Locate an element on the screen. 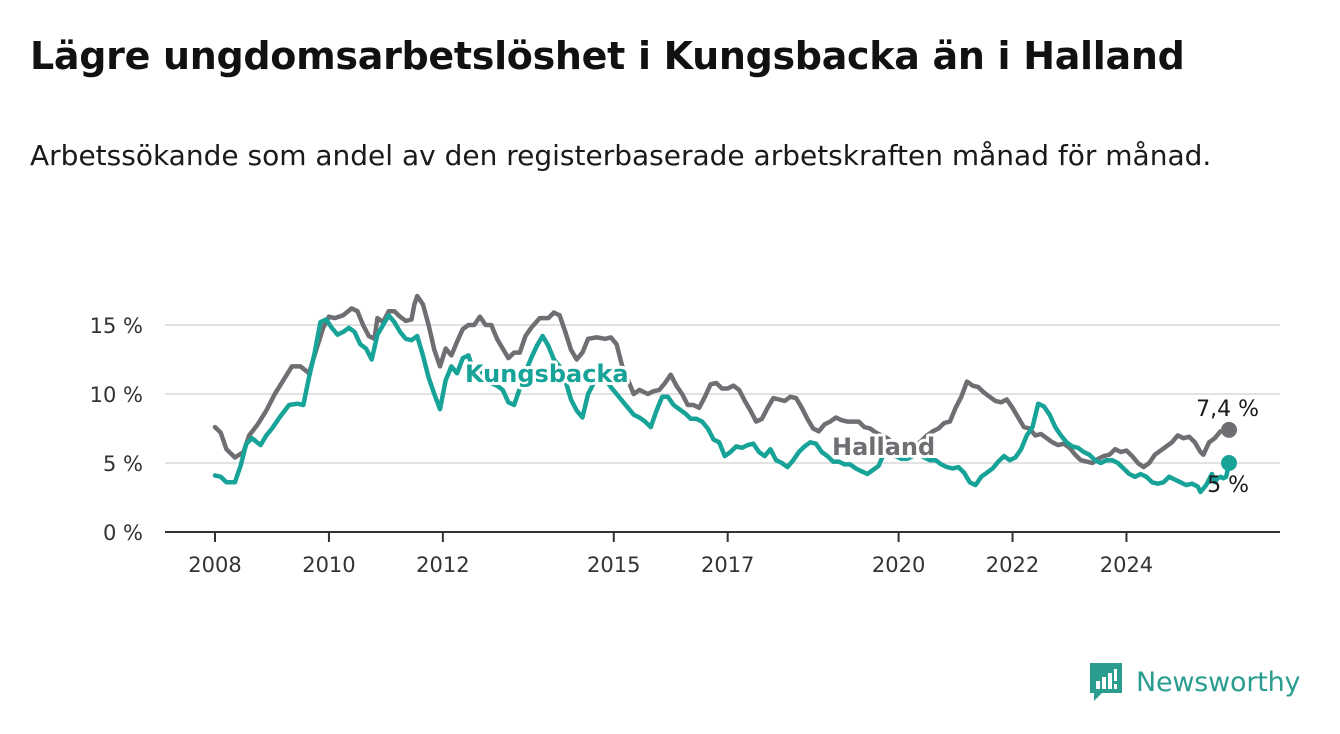 This screenshot has width=1340, height=734. end-point-kungsbacka is located at coordinates (1229, 463).